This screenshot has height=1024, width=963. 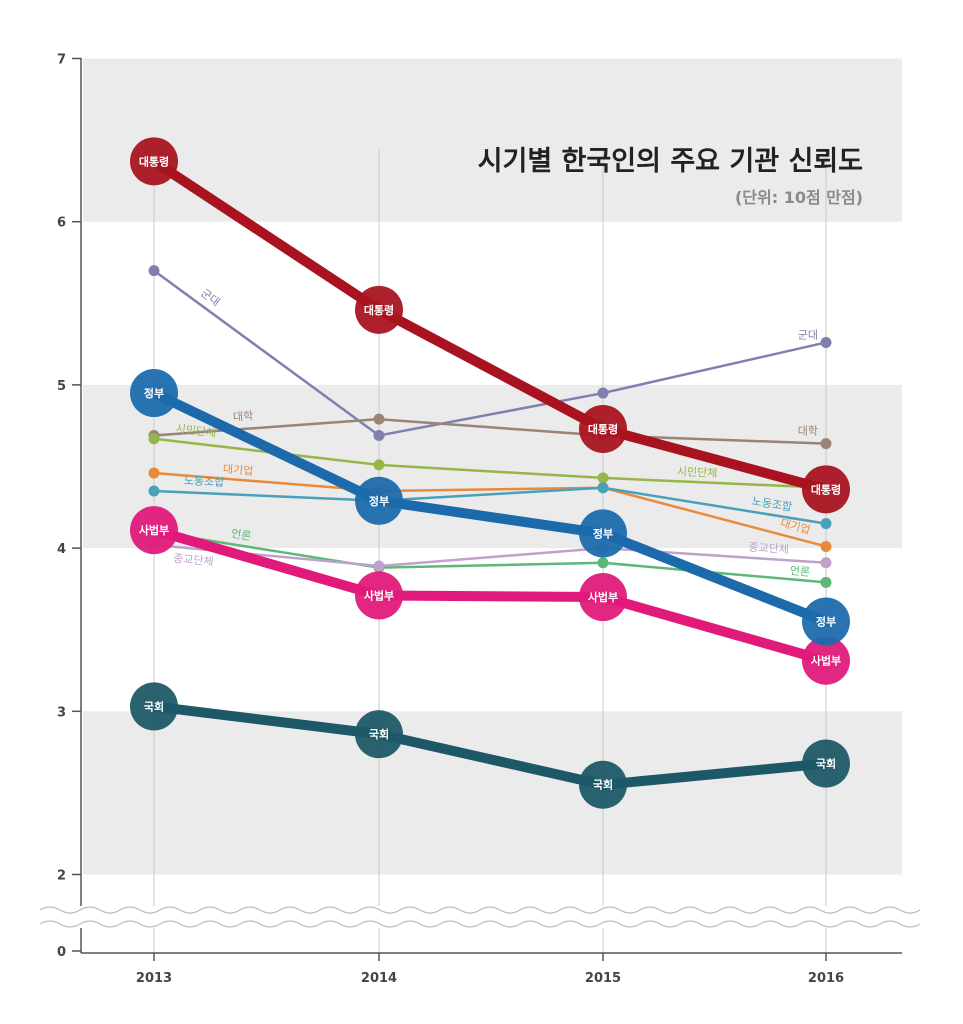 I want to click on series-label-대기업-0: 대기업, so click(x=237, y=470).